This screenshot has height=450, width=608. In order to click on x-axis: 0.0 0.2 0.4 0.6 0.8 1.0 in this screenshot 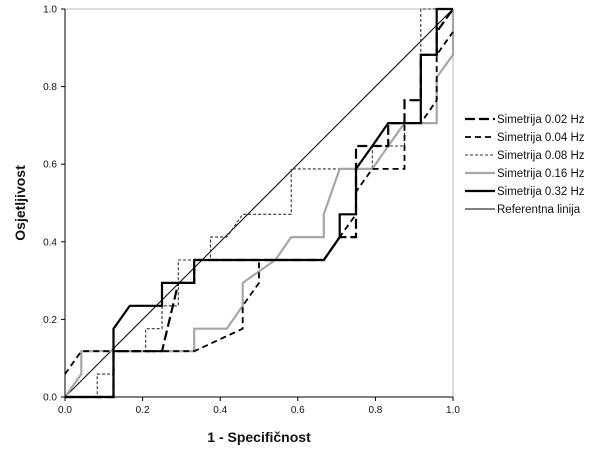, I will do `click(259, 406)`.